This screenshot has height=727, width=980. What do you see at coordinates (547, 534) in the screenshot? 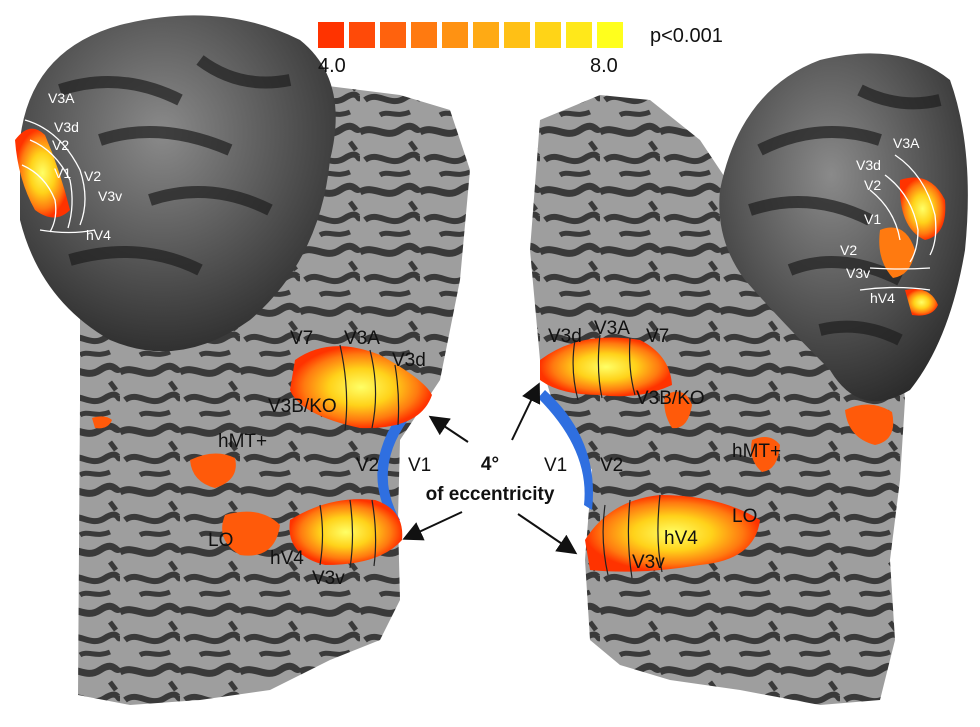
I see `arrow-lower-right` at bounding box center [547, 534].